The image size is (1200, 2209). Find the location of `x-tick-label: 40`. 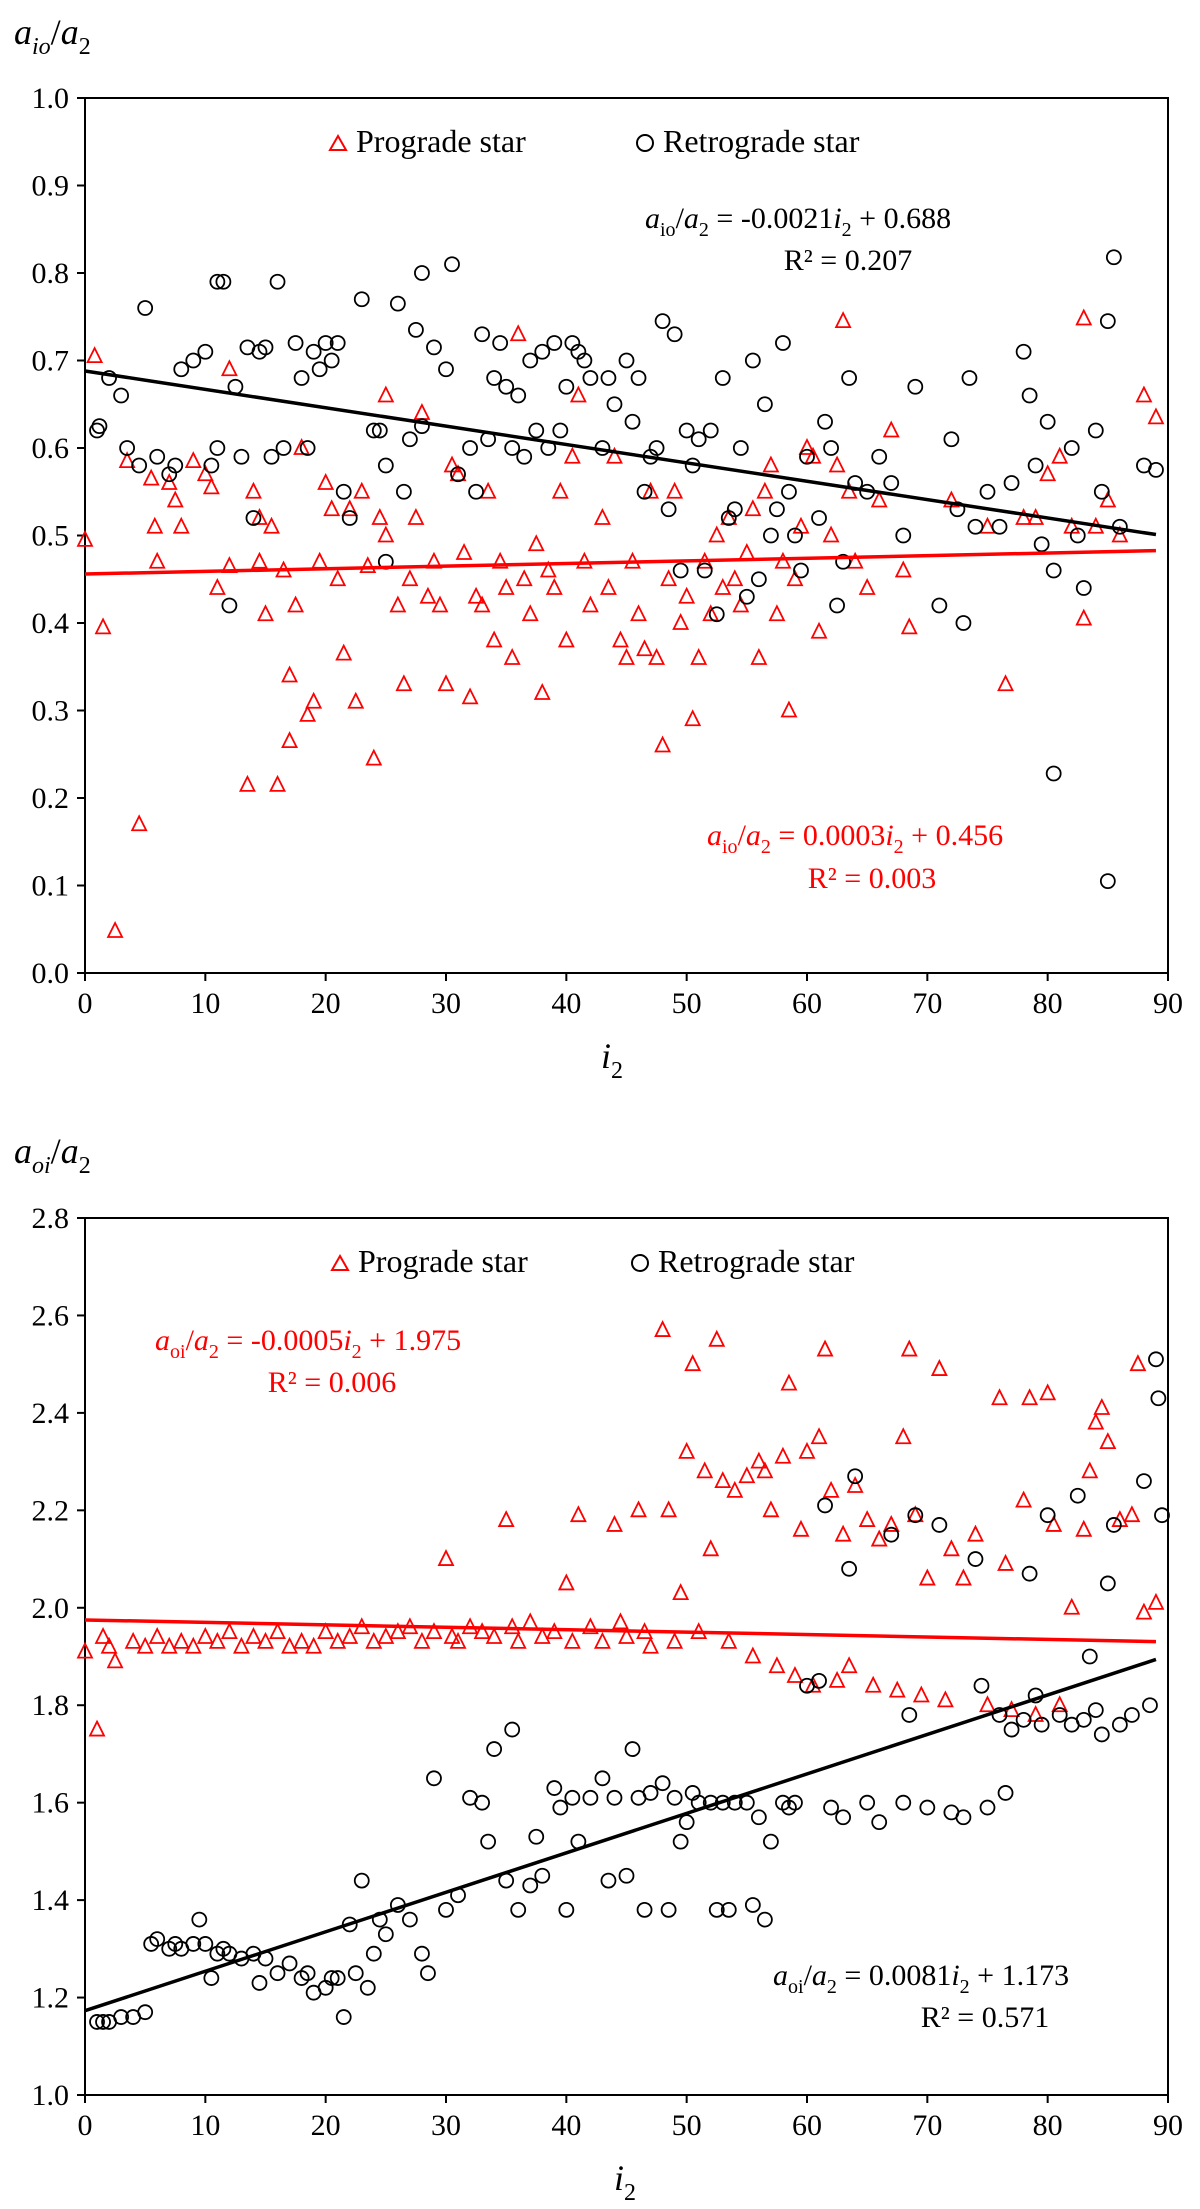

x-tick-label: 40 is located at coordinates (566, 2125).